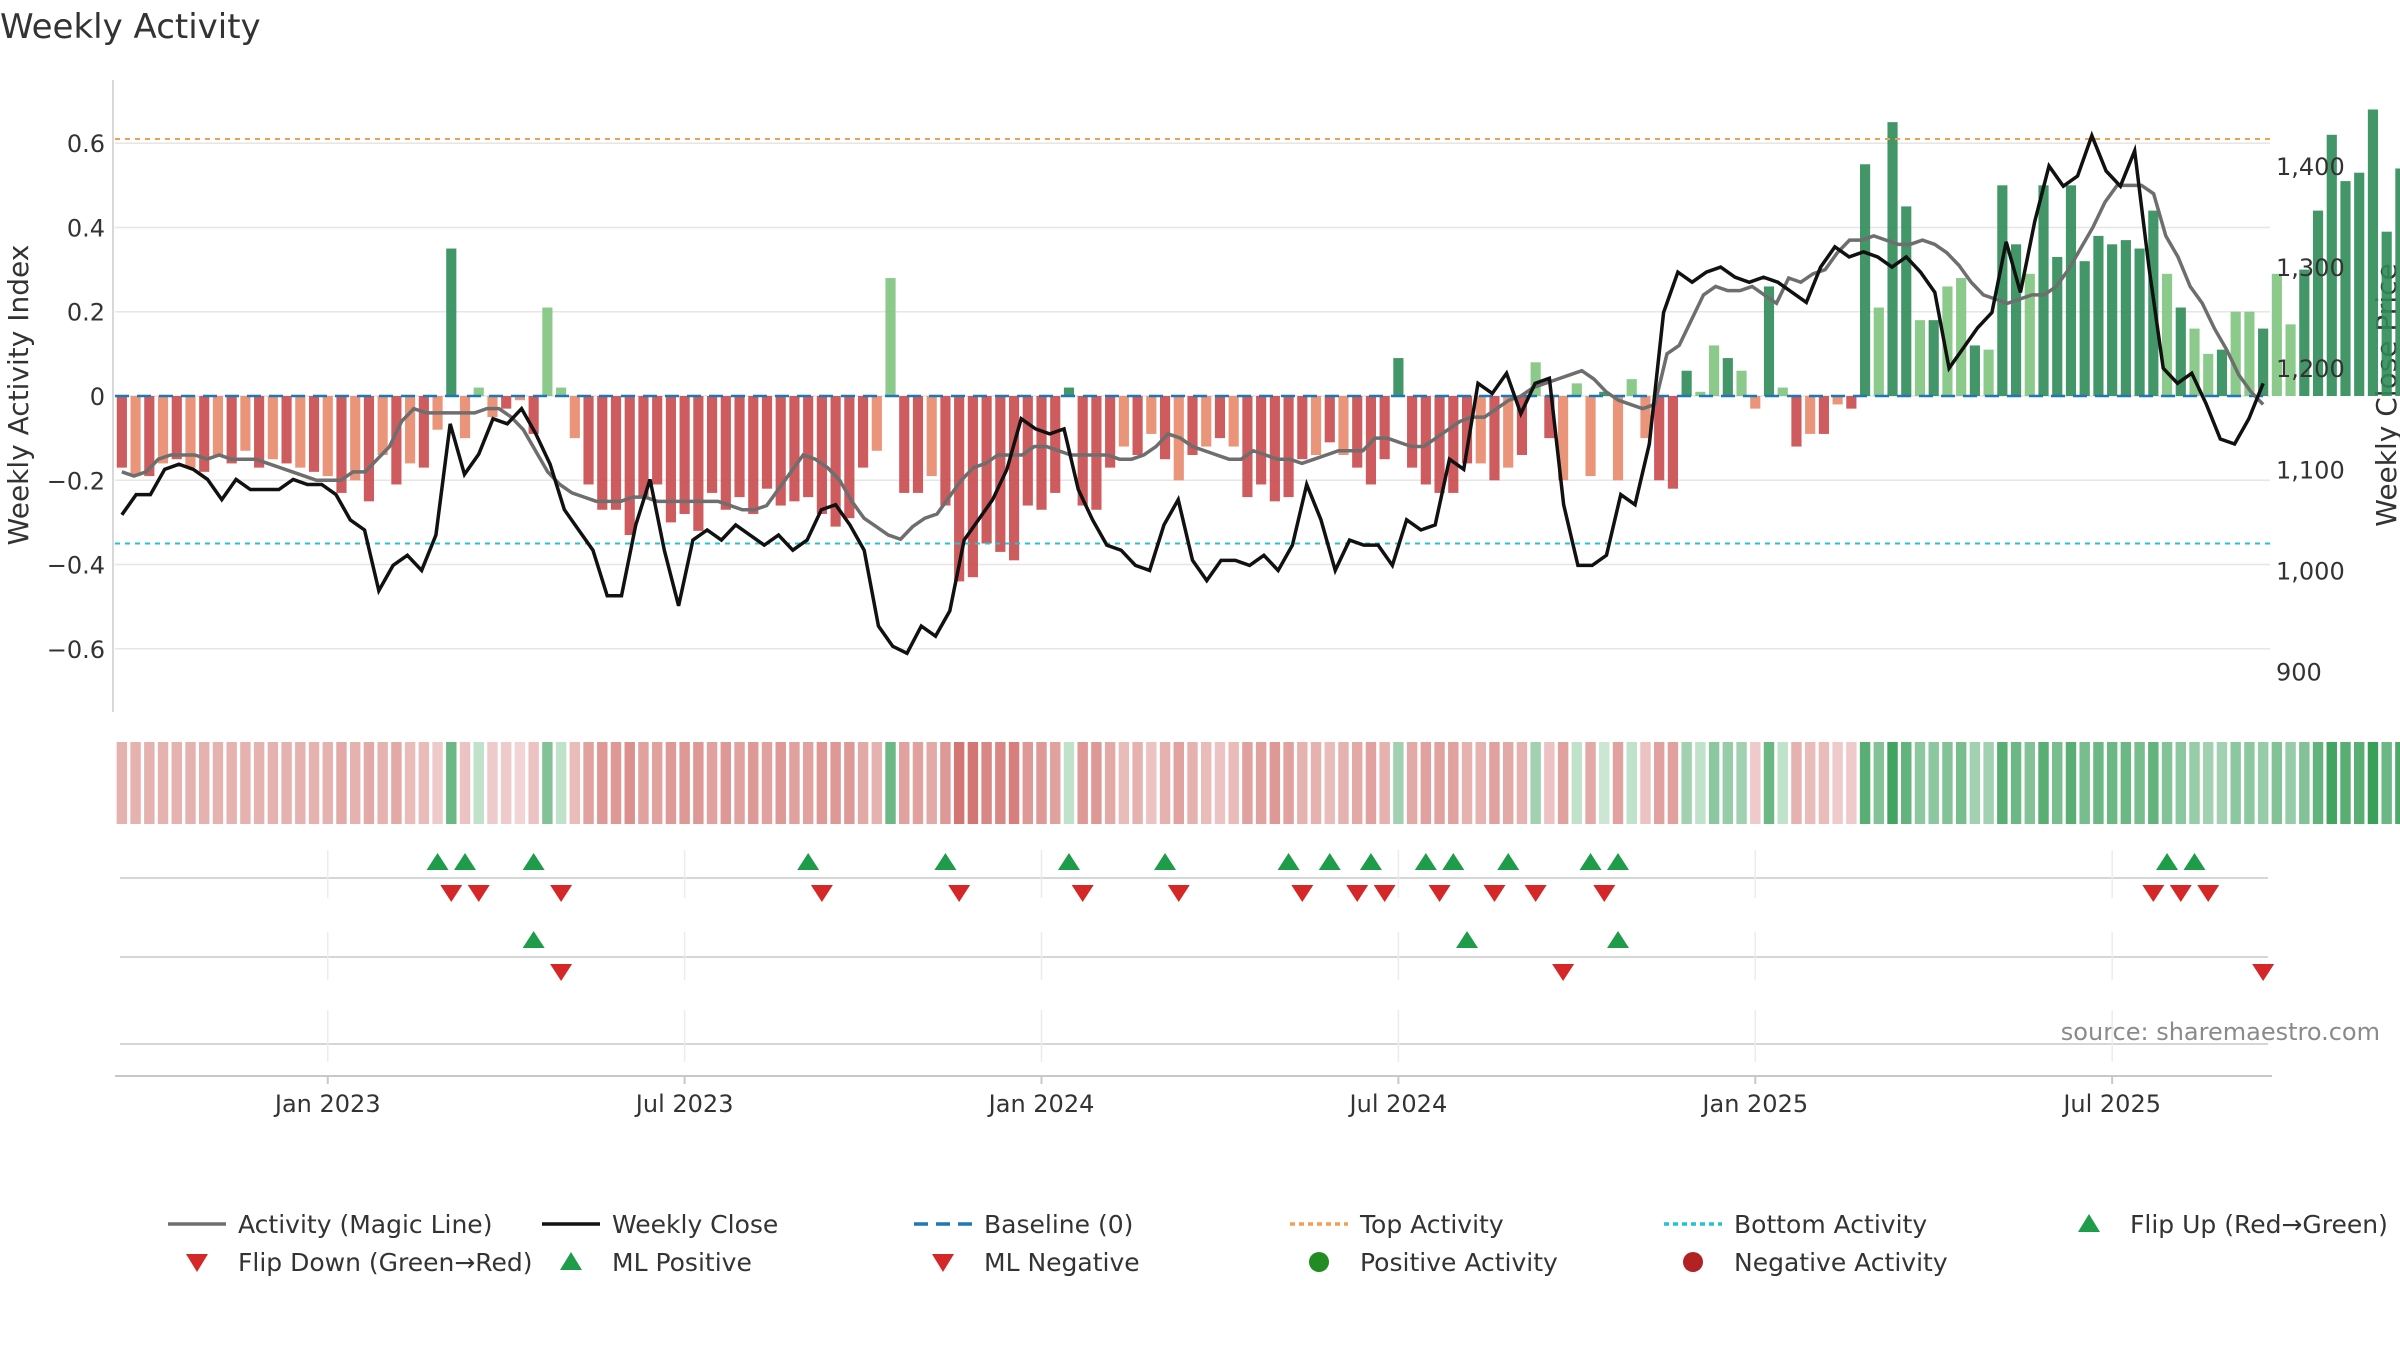 The width and height of the screenshot is (2400, 1354). Describe the element at coordinates (2310, 369) in the screenshot. I see `y2-tick-label: 1,200` at that location.